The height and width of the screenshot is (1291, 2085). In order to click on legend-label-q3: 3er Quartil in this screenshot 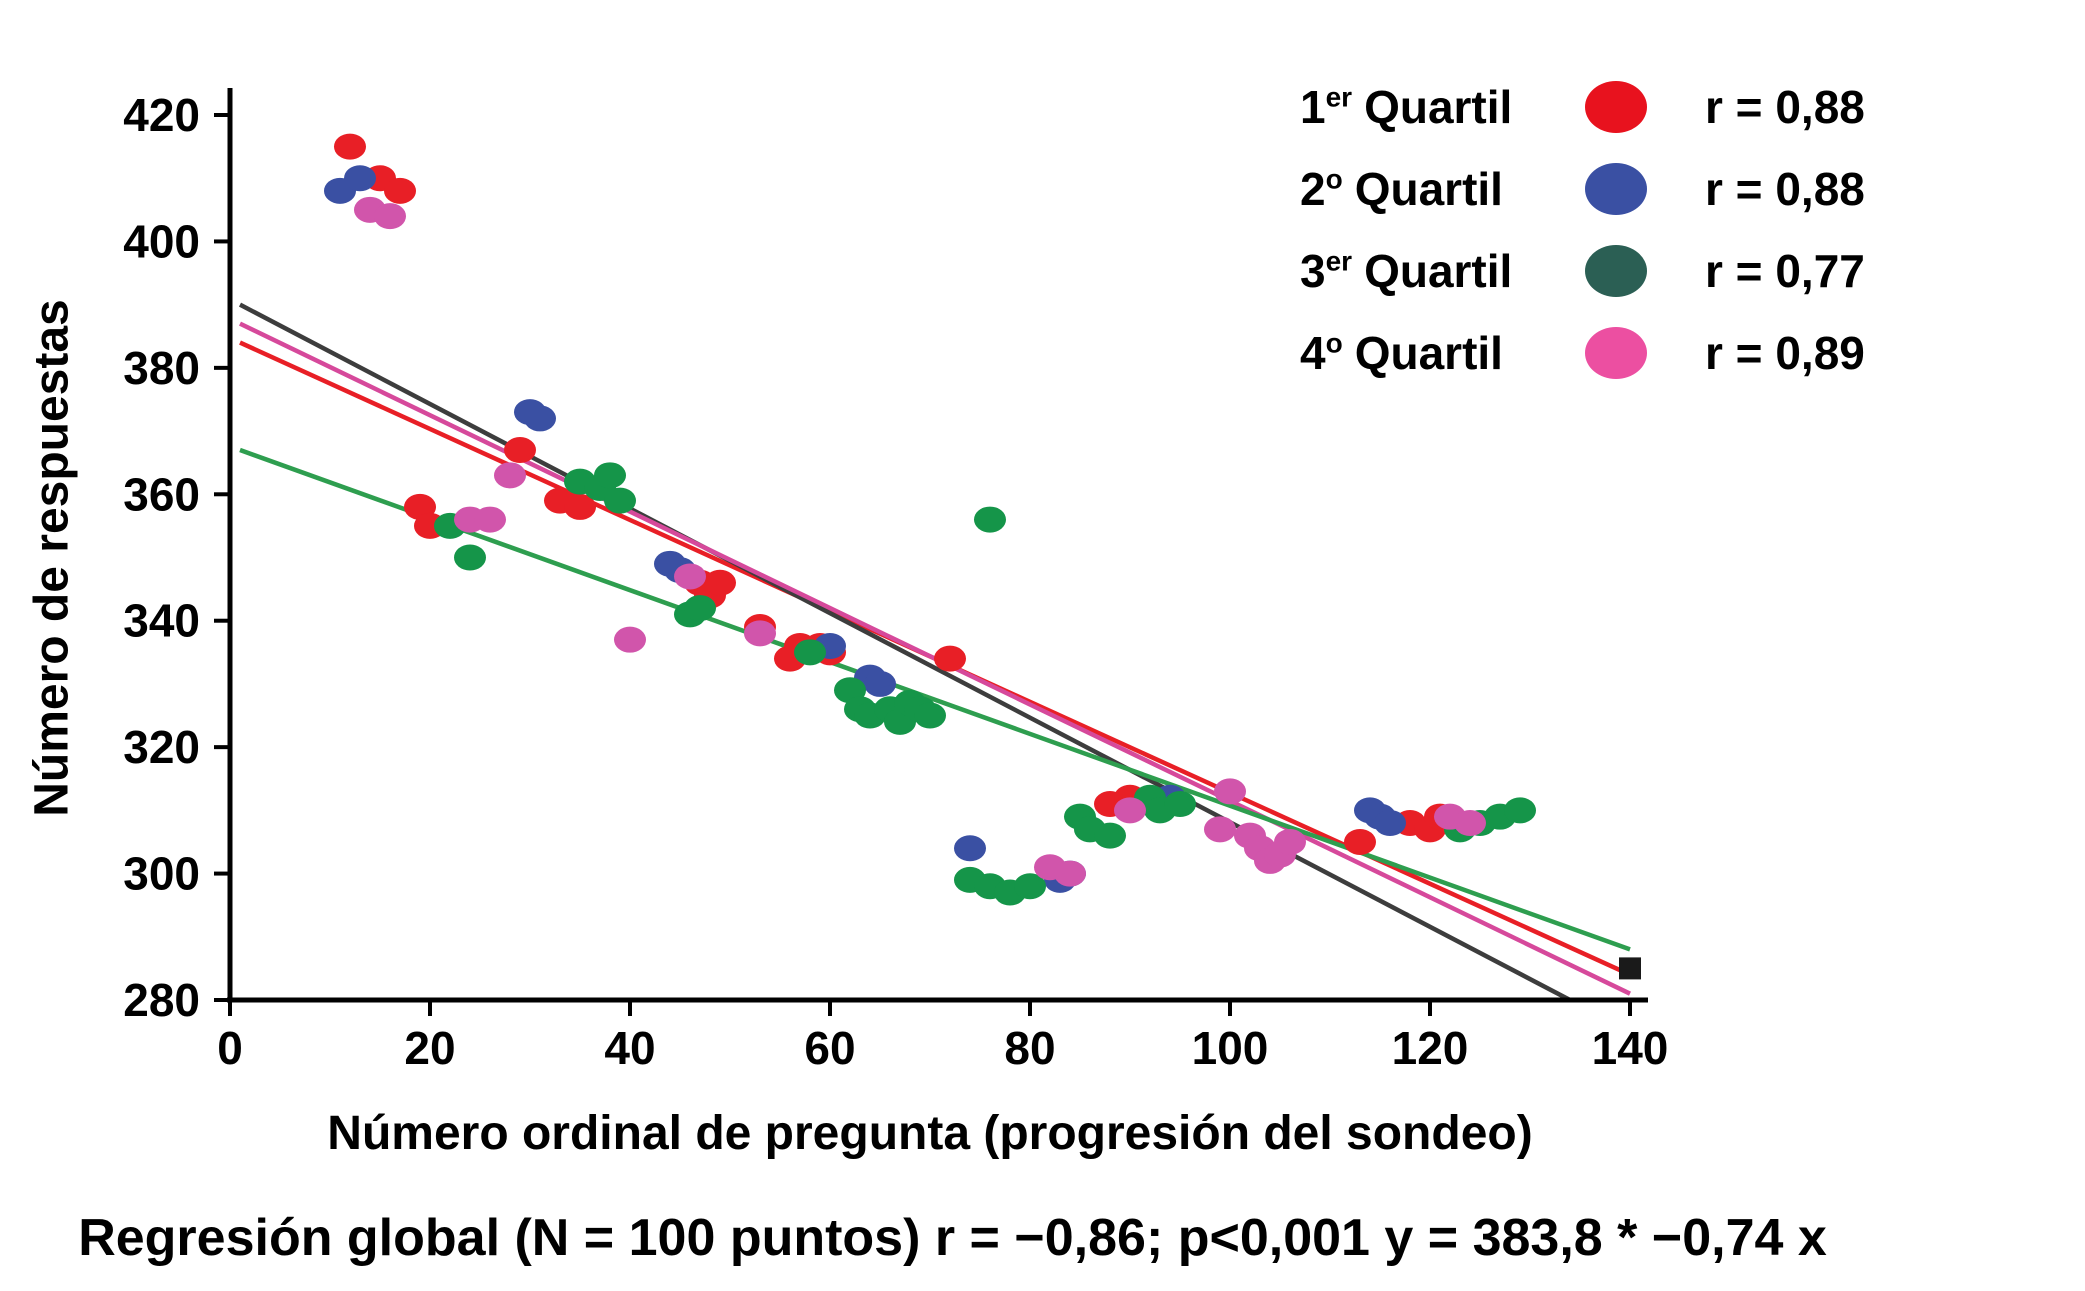, I will do `click(1406, 271)`.